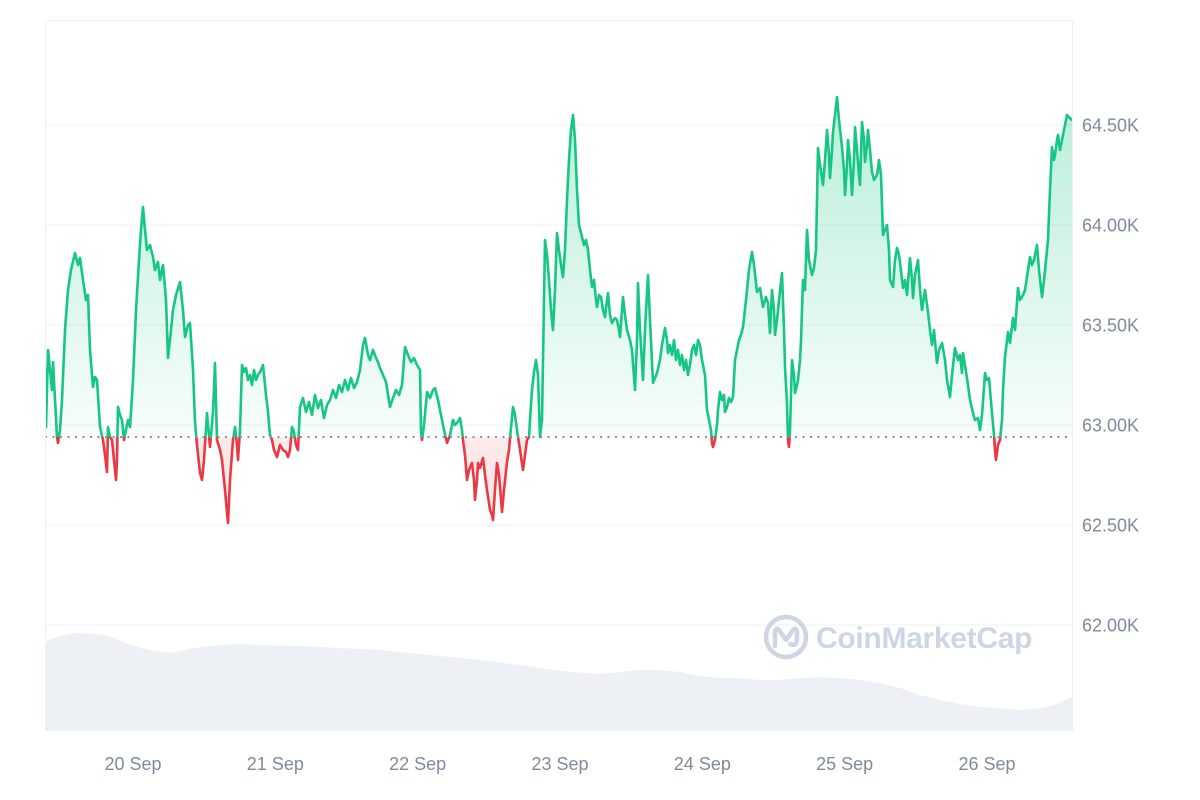 The image size is (1200, 800). I want to click on x-axis-label: 20 Sep, so click(132, 764).